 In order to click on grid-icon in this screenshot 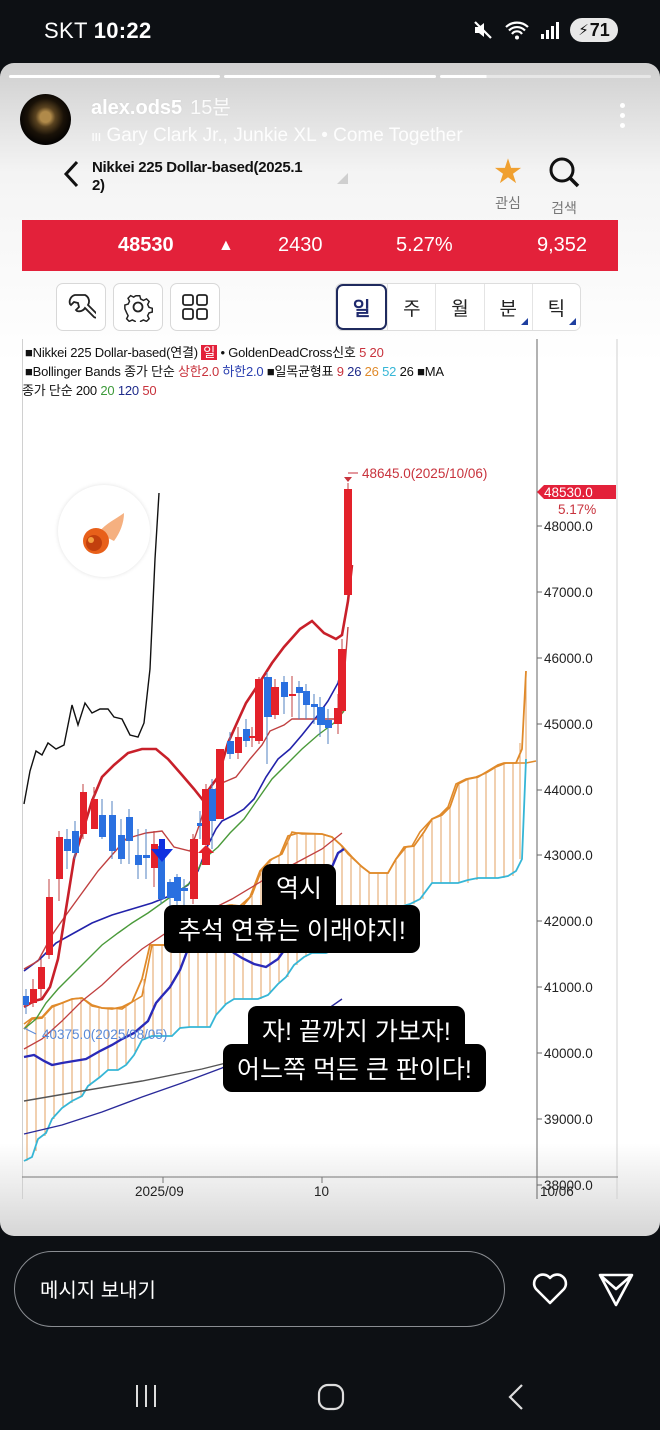, I will do `click(195, 307)`.